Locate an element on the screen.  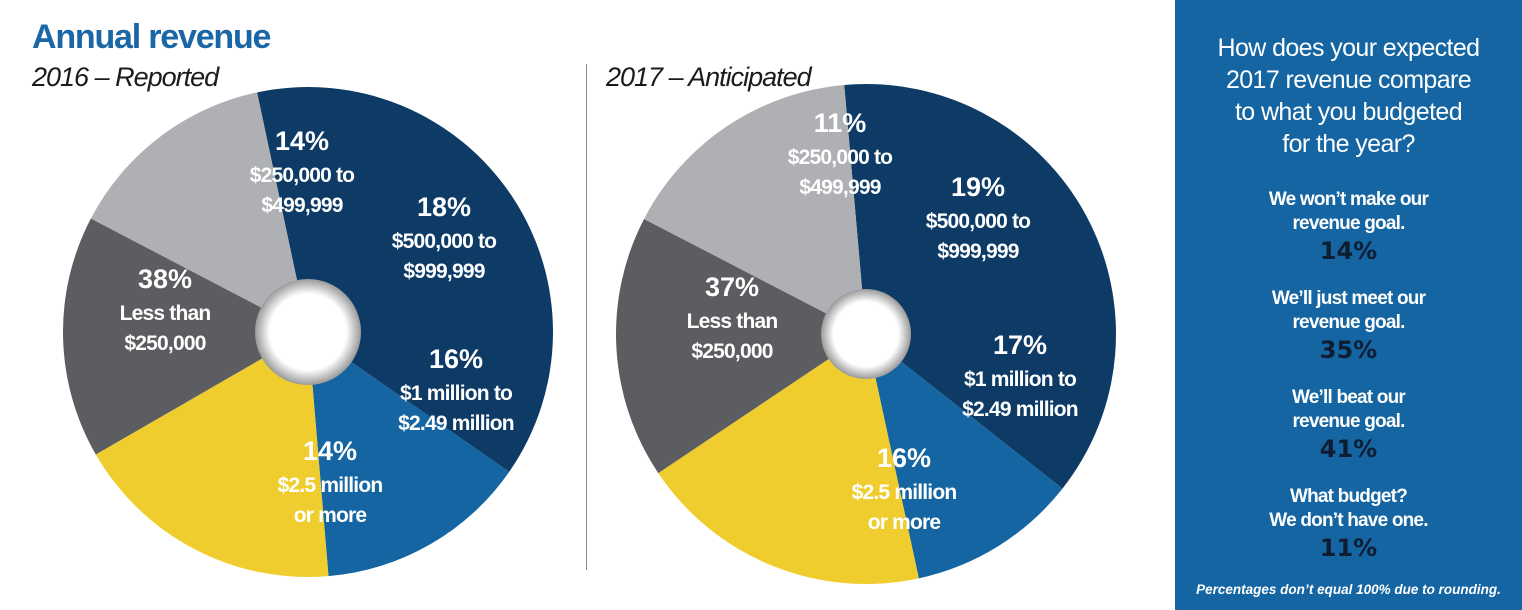
data-label-1-million-to-2-49-million: 17% $1 million to $2.49 million is located at coordinates (1020, 375).